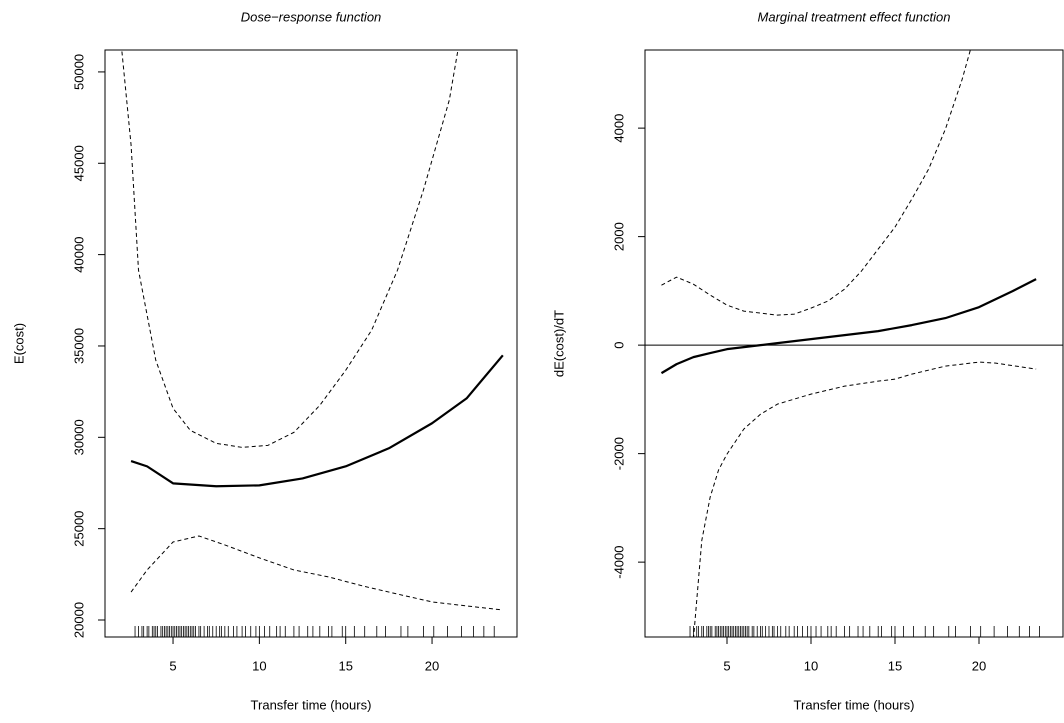  I want to click on y-tick-label: 2000, so click(618, 236).